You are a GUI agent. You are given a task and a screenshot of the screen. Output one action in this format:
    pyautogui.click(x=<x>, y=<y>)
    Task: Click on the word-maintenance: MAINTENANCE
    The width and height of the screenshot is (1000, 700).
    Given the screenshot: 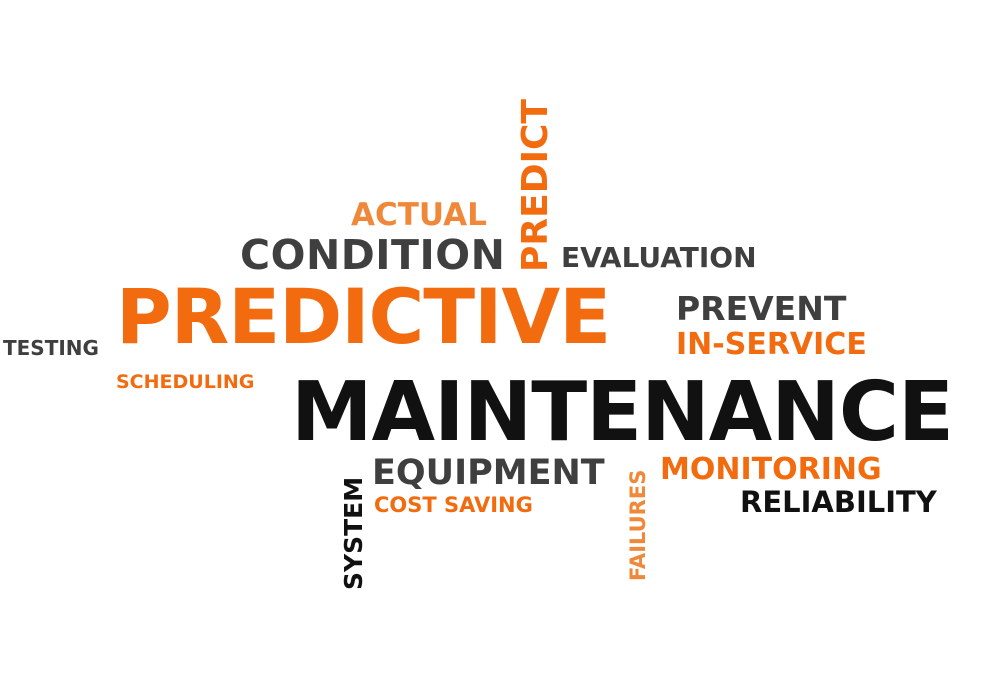 What is the action you would take?
    pyautogui.click(x=622, y=412)
    